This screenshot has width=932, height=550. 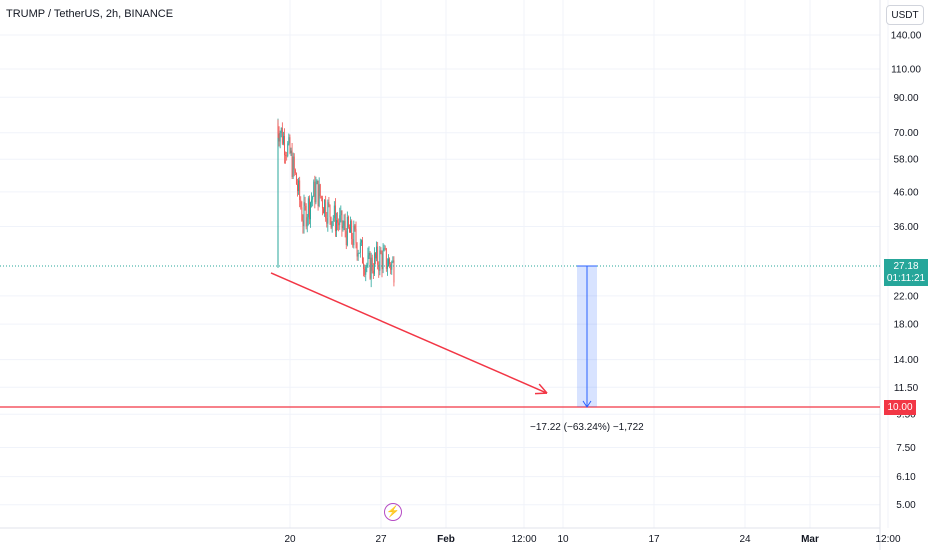 What do you see at coordinates (906, 415) in the screenshot?
I see `price-tick-label: 9.50` at bounding box center [906, 415].